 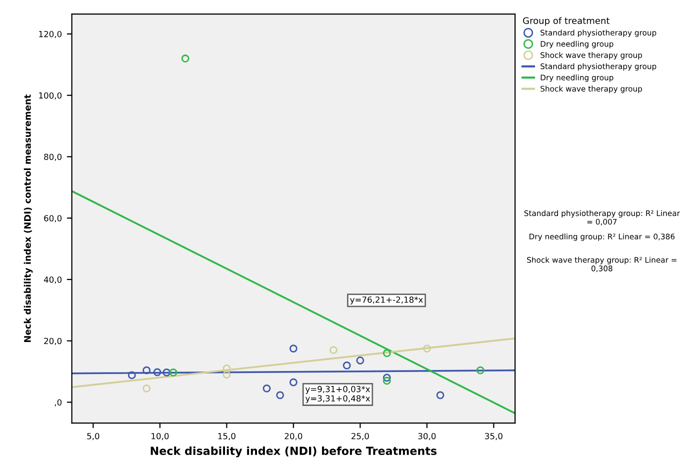 What do you see at coordinates (386, 300) in the screenshot?
I see `annotation: y=76,21+-2,18*x` at bounding box center [386, 300].